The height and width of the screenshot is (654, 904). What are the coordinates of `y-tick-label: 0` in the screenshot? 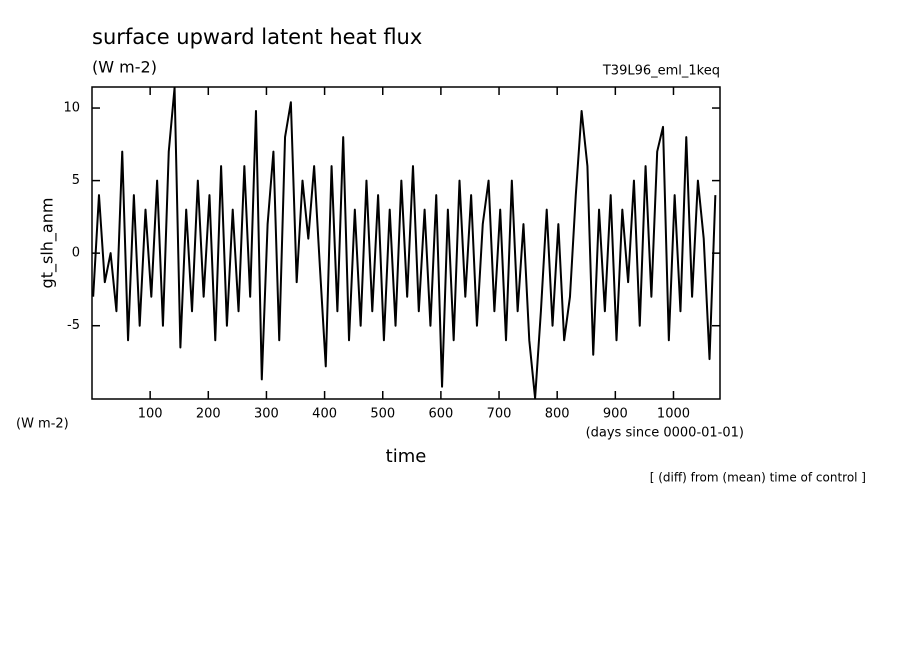 It's located at (76, 253).